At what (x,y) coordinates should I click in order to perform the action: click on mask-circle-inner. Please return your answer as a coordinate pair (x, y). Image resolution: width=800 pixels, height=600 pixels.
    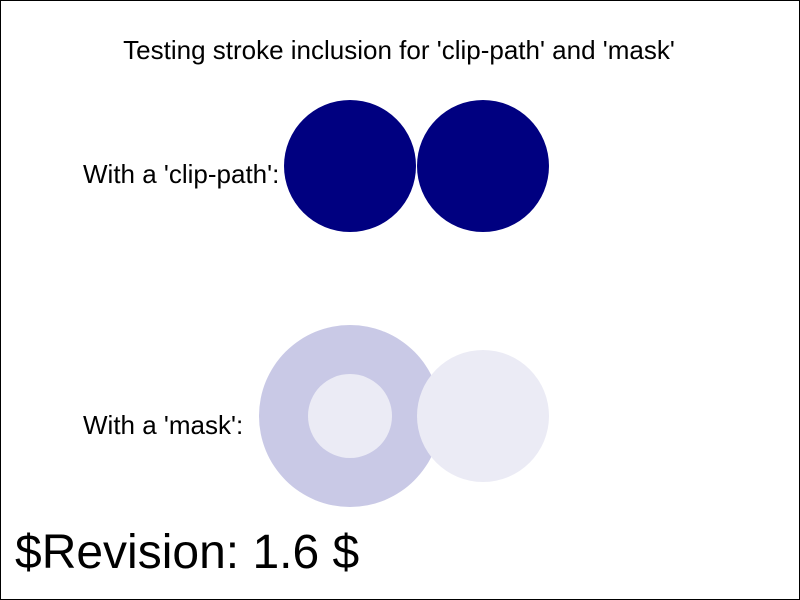
    Looking at the image, I should click on (350, 416).